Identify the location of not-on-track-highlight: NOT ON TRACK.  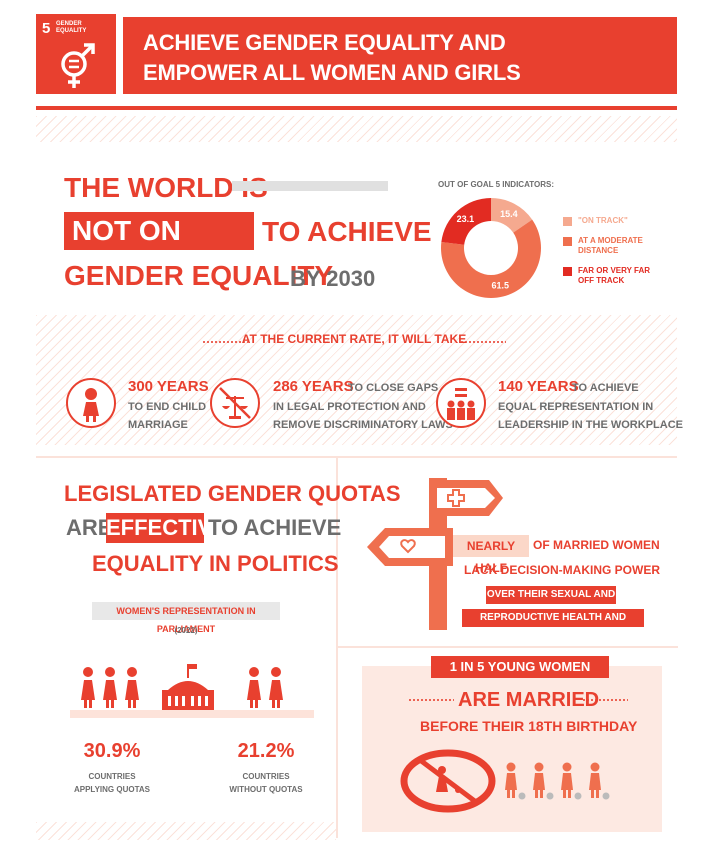
(159, 248).